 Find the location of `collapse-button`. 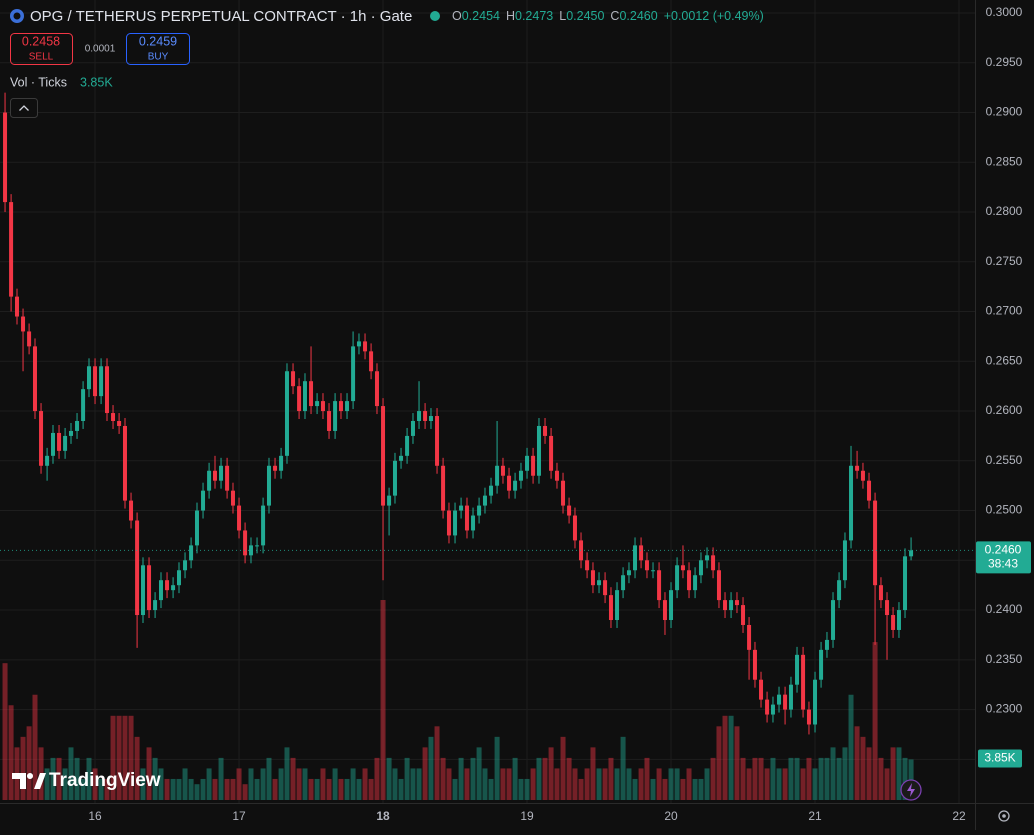

collapse-button is located at coordinates (24, 108).